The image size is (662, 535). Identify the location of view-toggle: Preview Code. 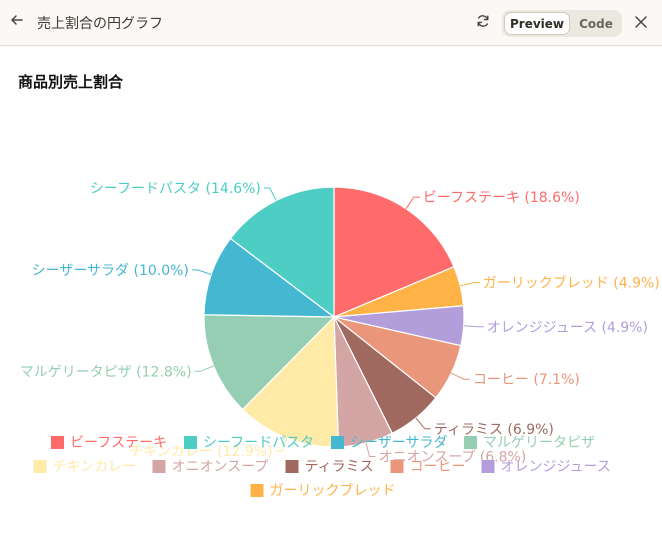
(562, 23).